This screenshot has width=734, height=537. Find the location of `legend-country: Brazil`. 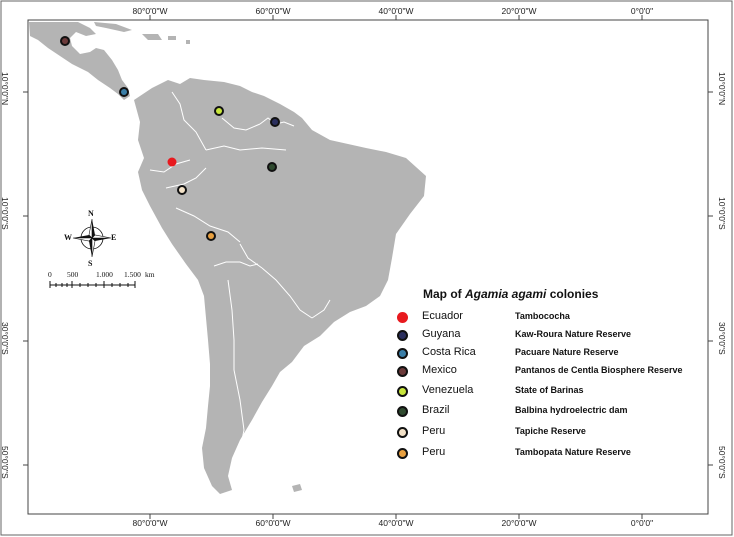

legend-country: Brazil is located at coordinates (436, 410).